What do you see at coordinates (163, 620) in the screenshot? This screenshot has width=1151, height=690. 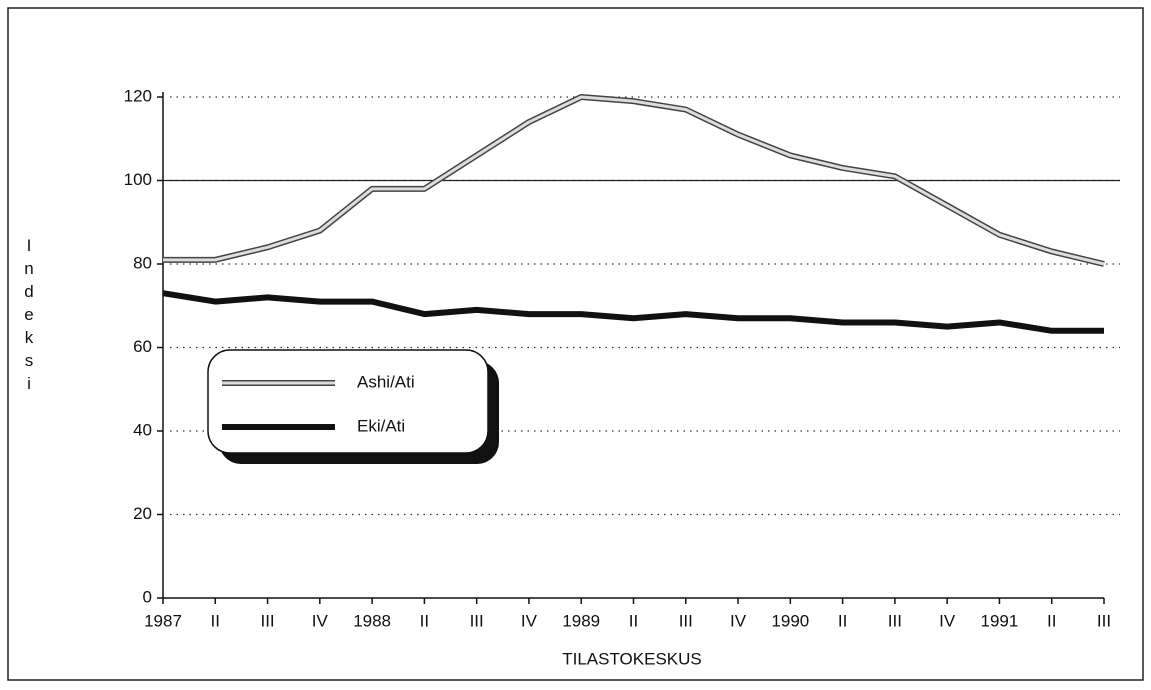 I see `x-tick-label: 1987` at bounding box center [163, 620].